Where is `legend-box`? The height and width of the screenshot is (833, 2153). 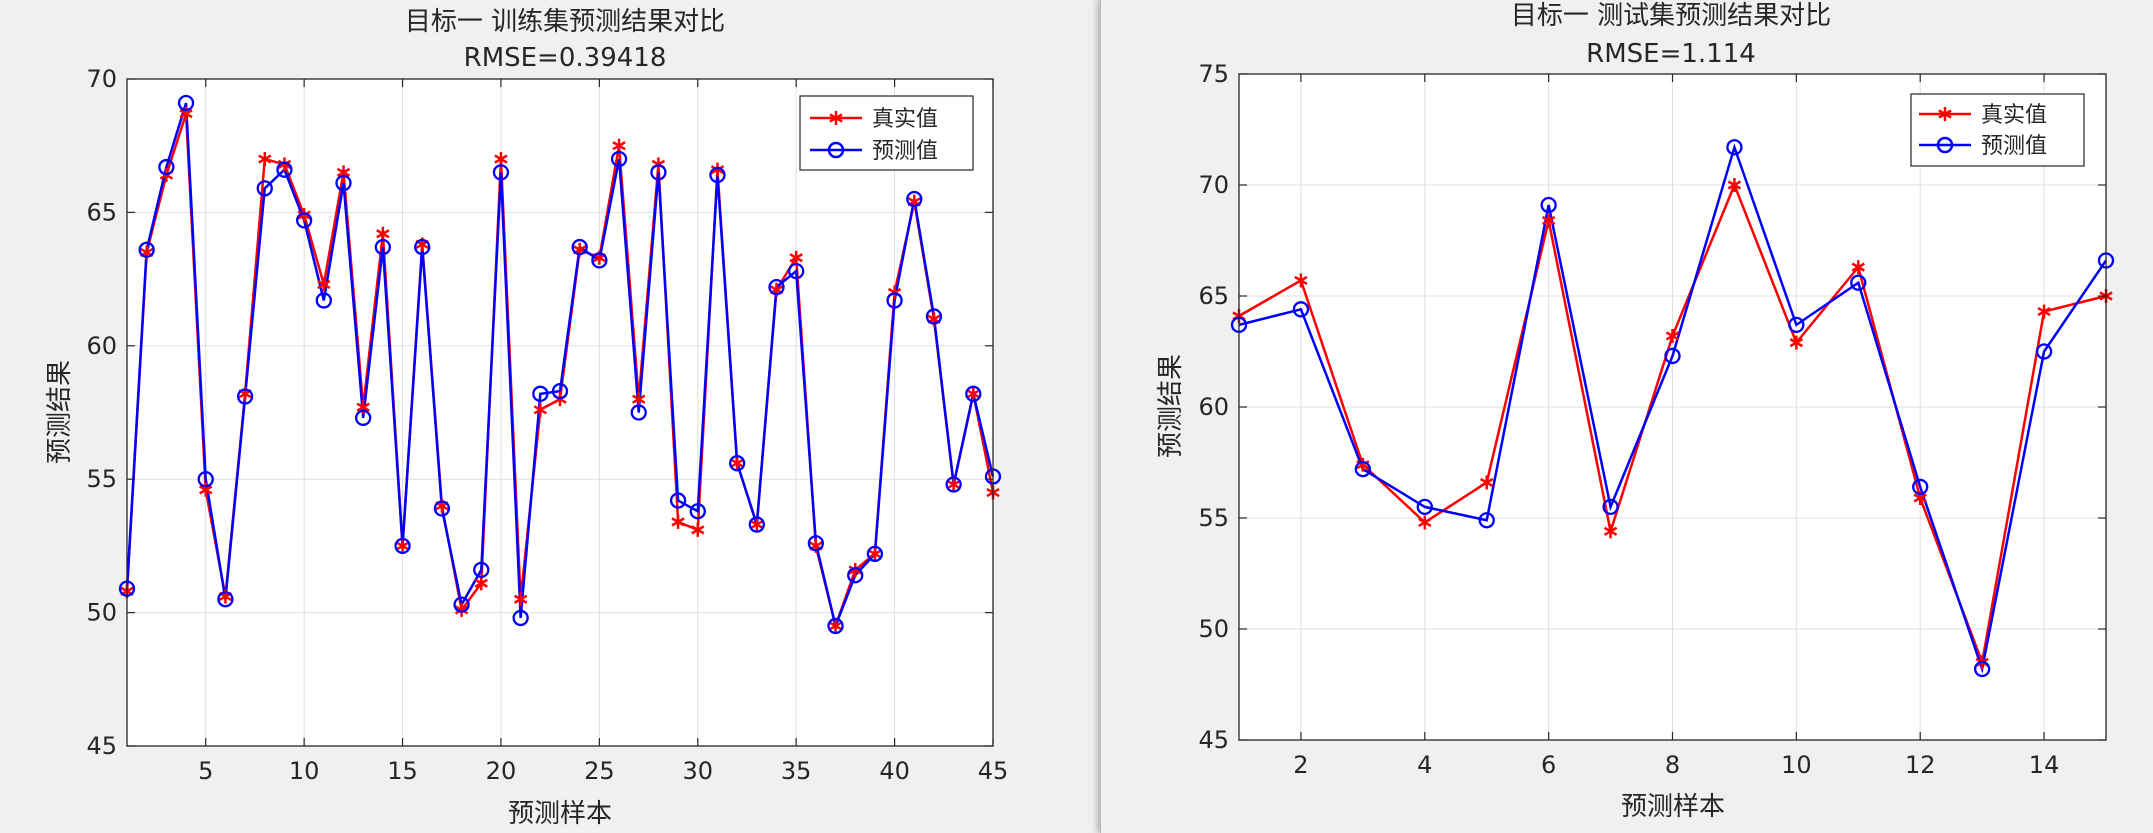 legend-box is located at coordinates (886, 133).